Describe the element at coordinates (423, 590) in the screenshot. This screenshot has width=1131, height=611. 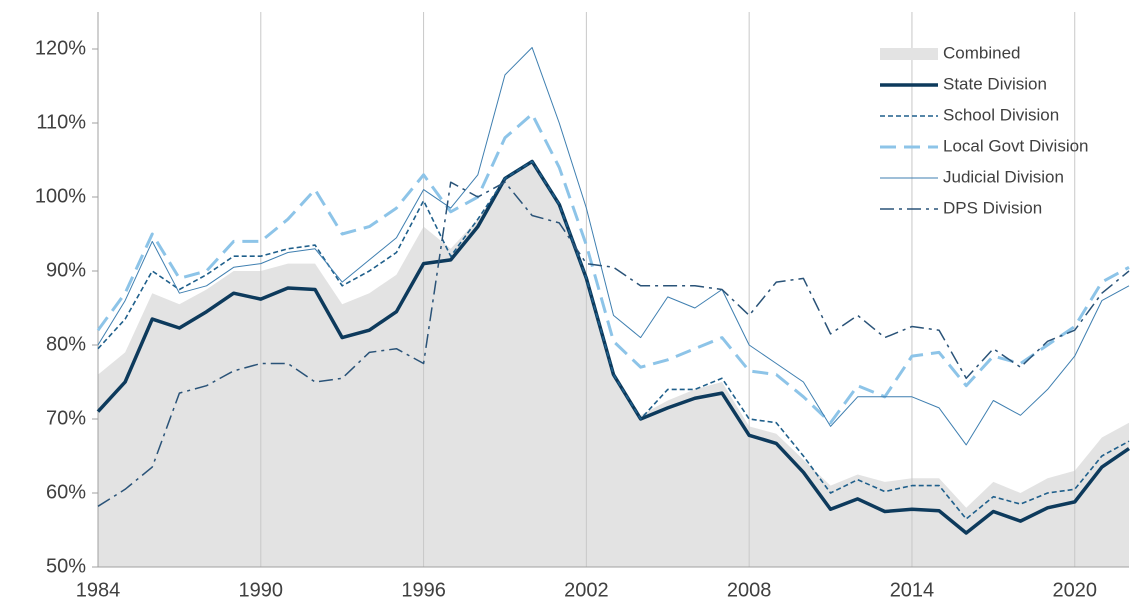
I see `x-tick-label: 1996` at that location.